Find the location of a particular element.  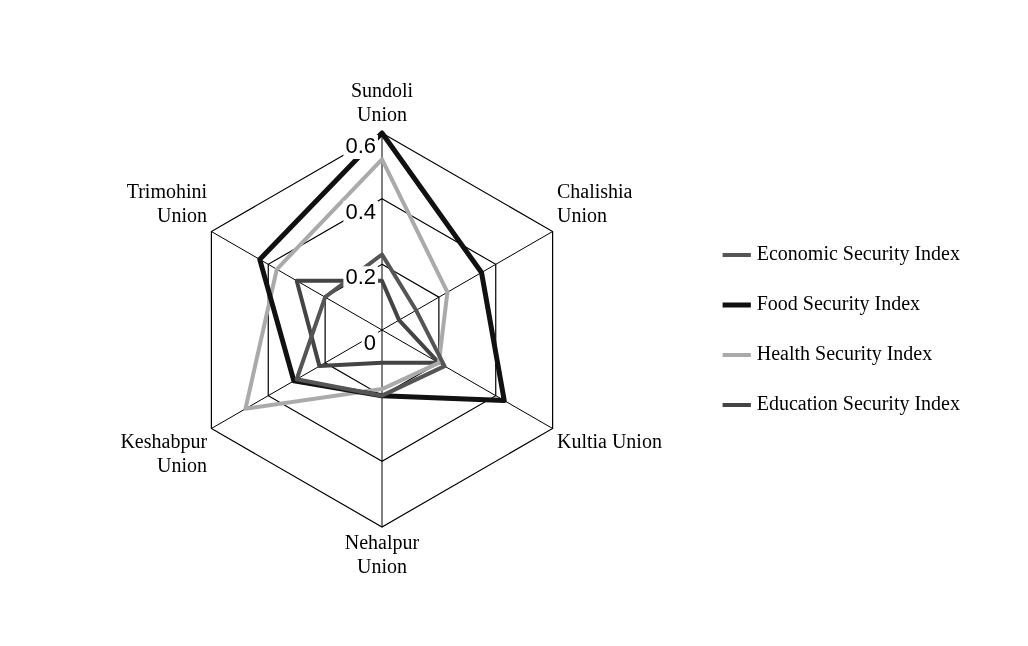

spoke-label: Nehalpur Union is located at coordinates (382, 554).